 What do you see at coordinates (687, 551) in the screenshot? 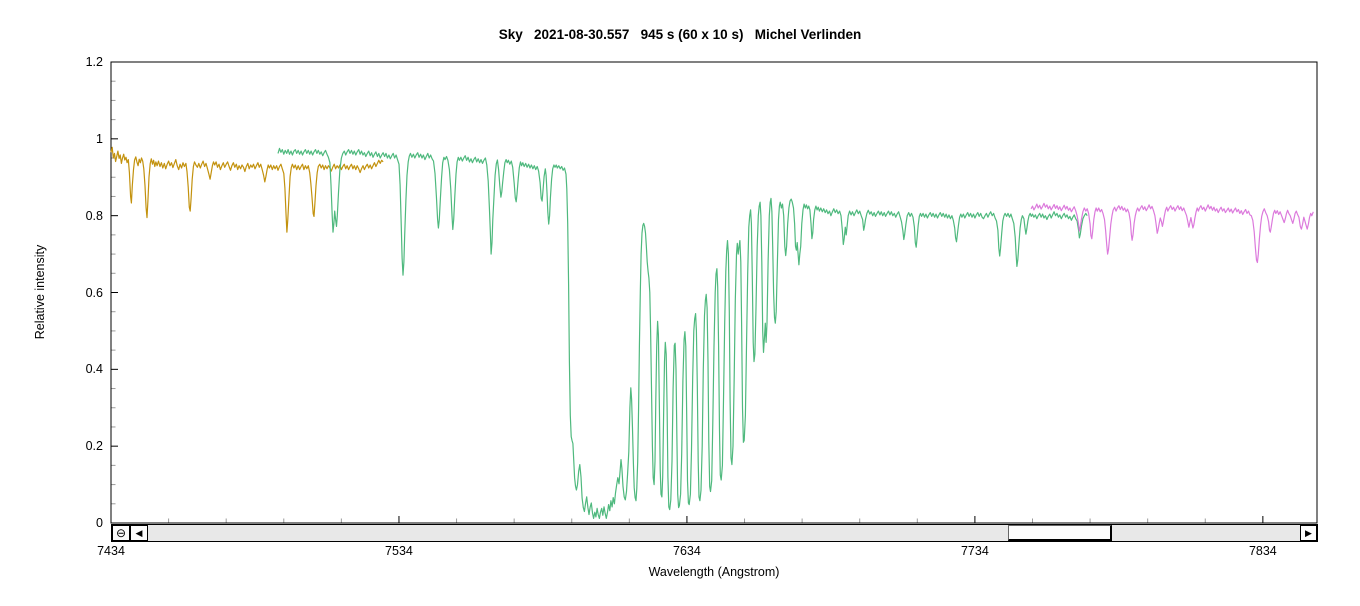
I see `x-tick-label: 7634` at bounding box center [687, 551].